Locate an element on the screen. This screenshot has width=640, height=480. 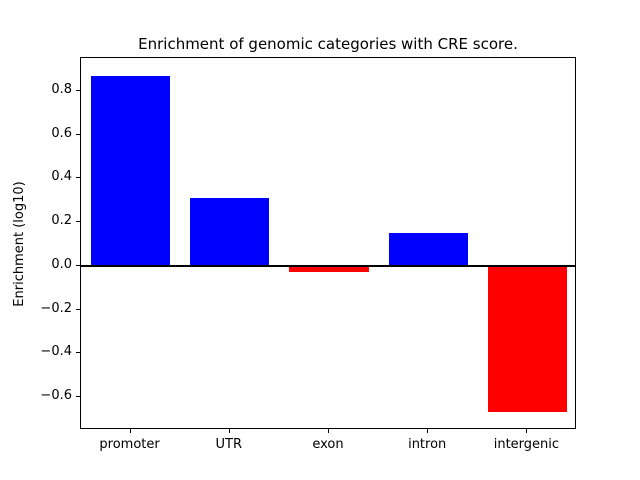
bar-promoter is located at coordinates (130, 170).